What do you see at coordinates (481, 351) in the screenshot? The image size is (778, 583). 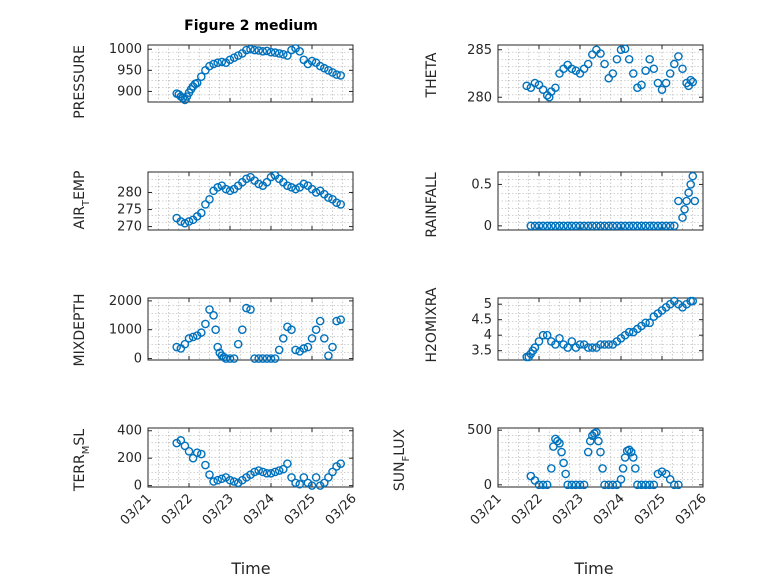 I see `ytick-label: 3.5` at bounding box center [481, 351].